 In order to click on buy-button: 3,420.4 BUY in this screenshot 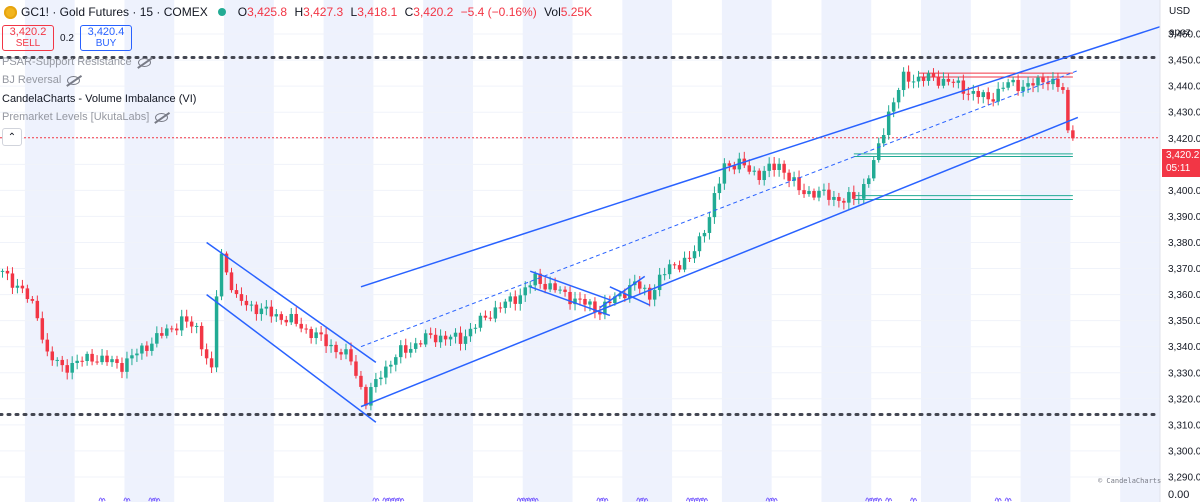, I will do `click(106, 38)`.